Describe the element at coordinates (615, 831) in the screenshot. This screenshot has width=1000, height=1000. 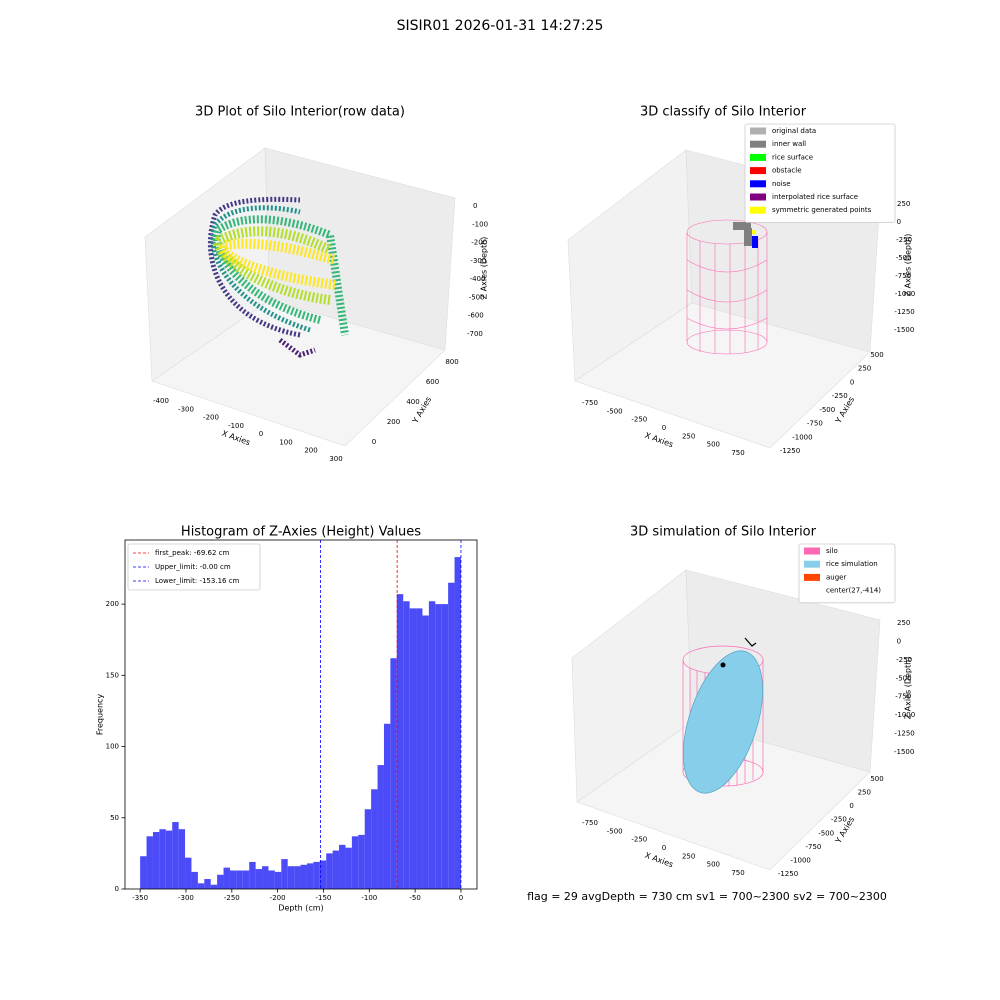
I see `x-tick-label: -500` at that location.